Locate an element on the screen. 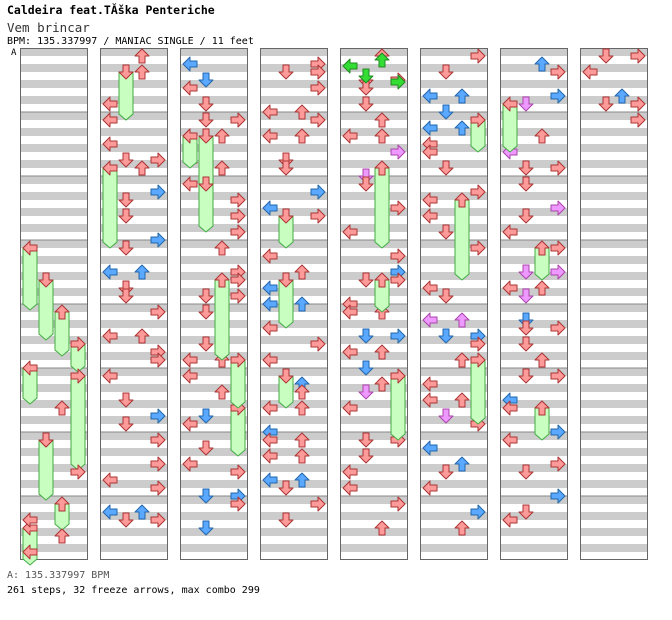 The width and height of the screenshot is (672, 620). bpm-summary: A: 135.337997 BPM is located at coordinates (58, 575).